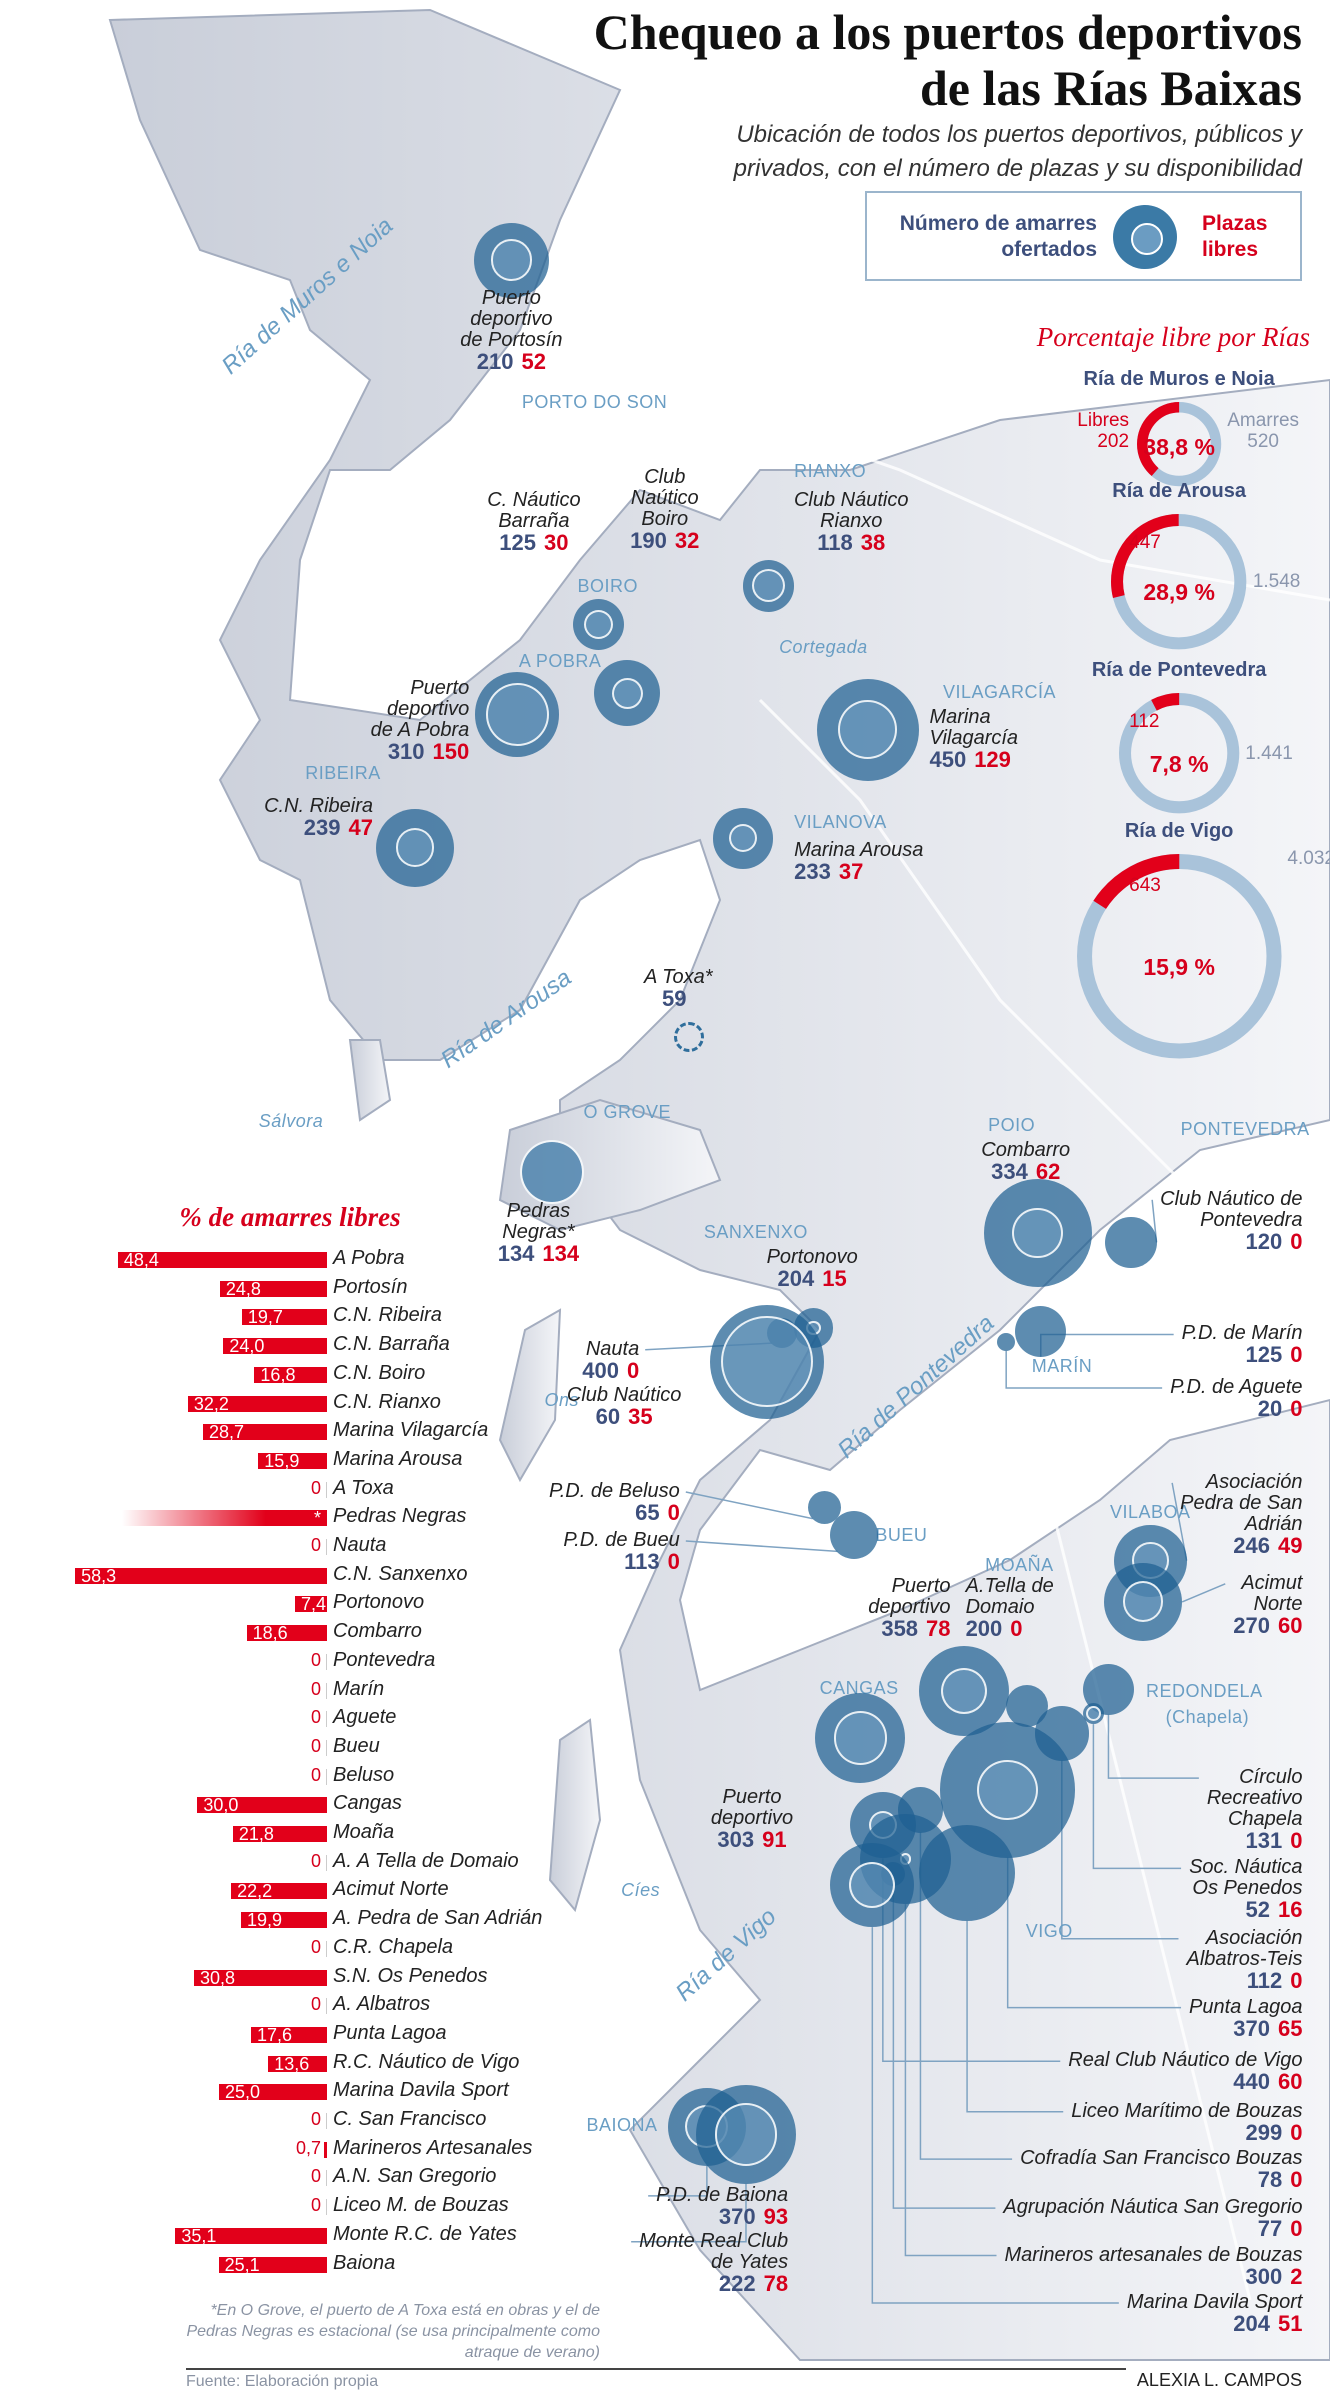 This screenshot has width=1330, height=2400. What do you see at coordinates (265, 1432) in the screenshot?
I see `bar: 28,7` at bounding box center [265, 1432].